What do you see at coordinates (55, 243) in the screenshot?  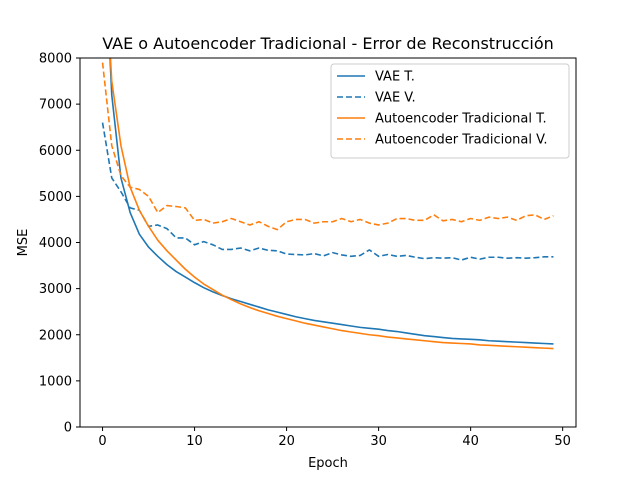 I see `y-tick-label: 4000` at bounding box center [55, 243].